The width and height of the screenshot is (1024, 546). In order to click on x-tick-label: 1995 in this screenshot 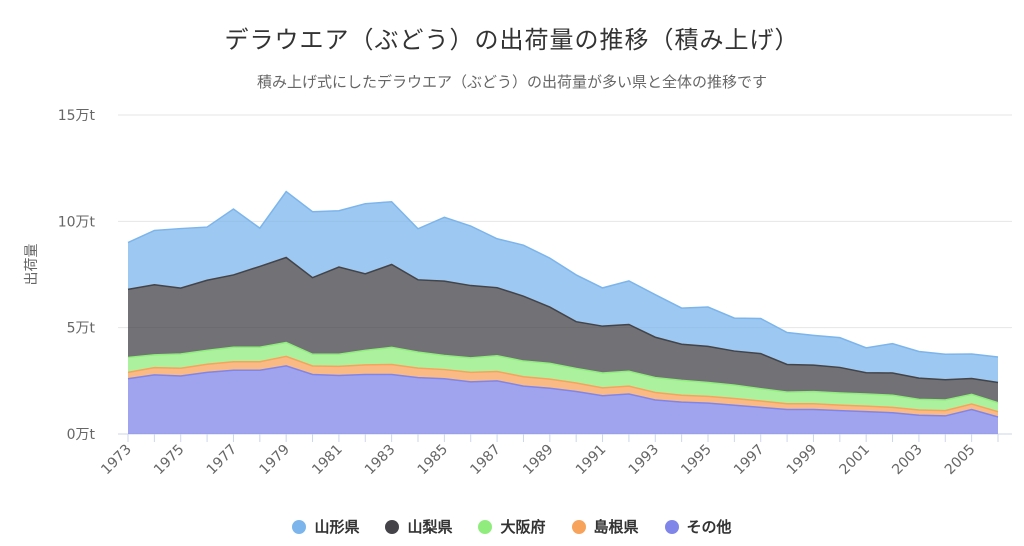, I will do `click(696, 460)`.